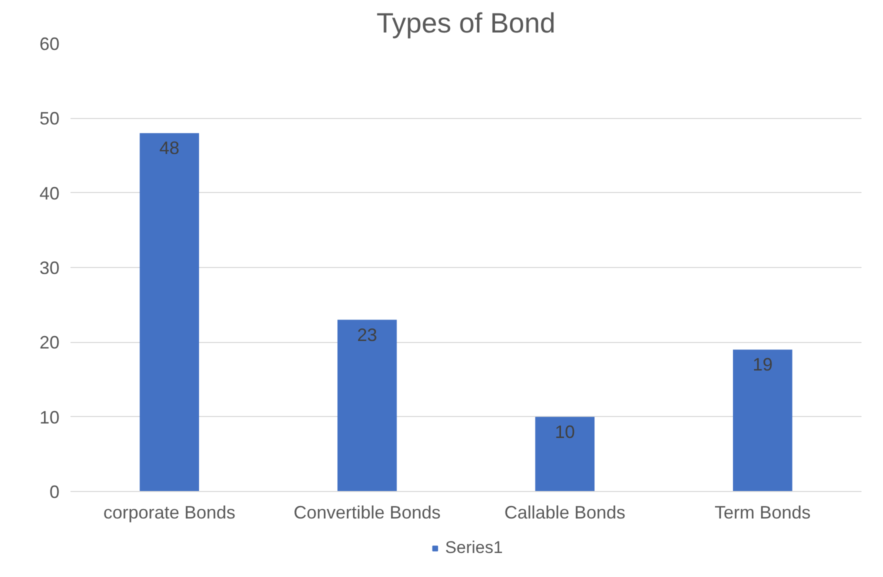 This screenshot has width=883, height=577. I want to click on x-tick-label: Convertible Bonds, so click(367, 512).